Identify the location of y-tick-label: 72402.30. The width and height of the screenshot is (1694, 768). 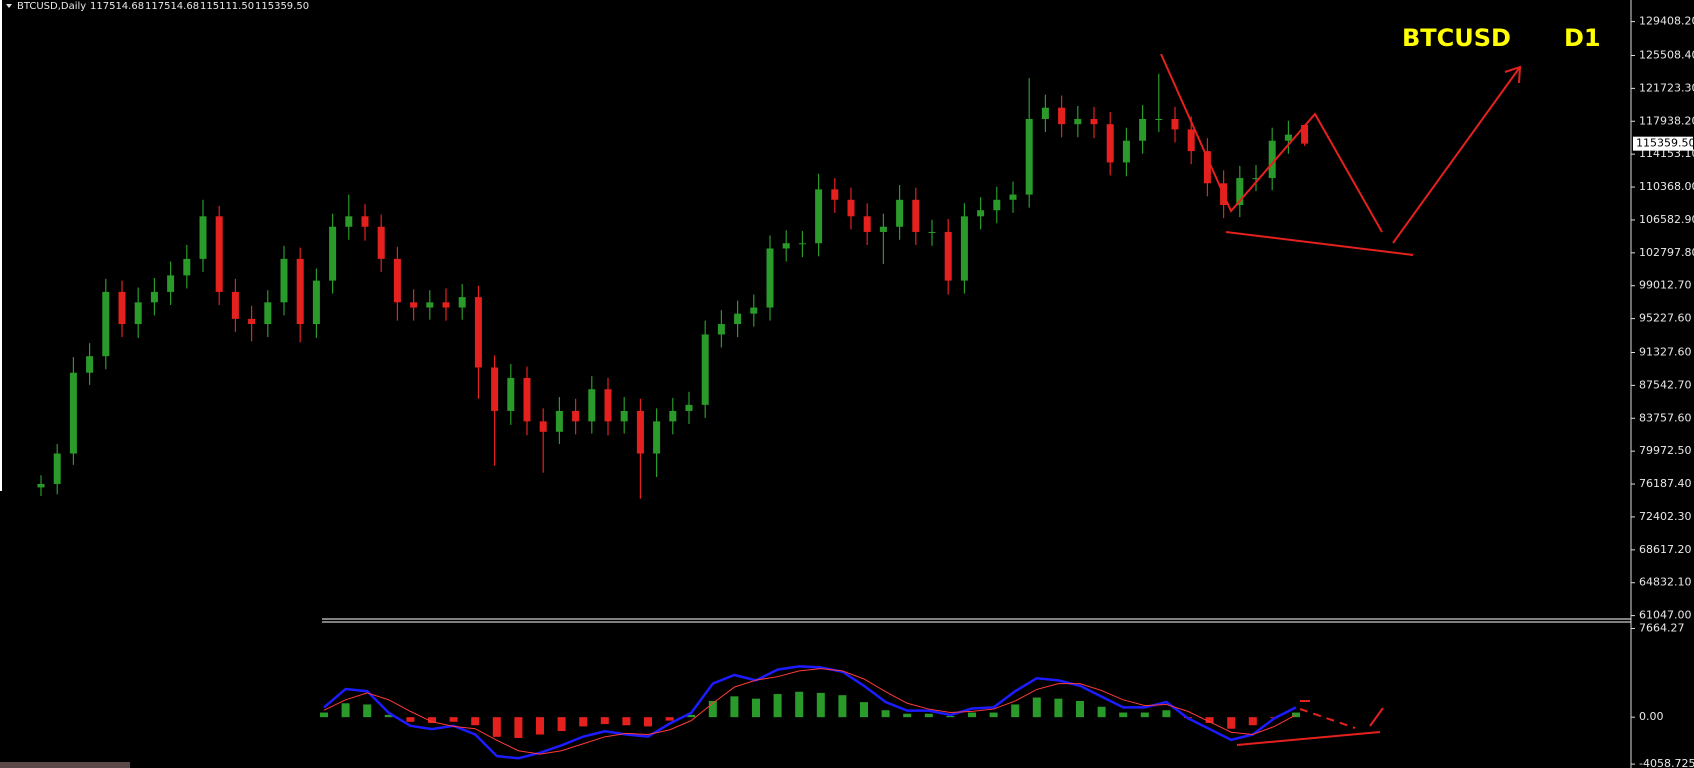
(1665, 516).